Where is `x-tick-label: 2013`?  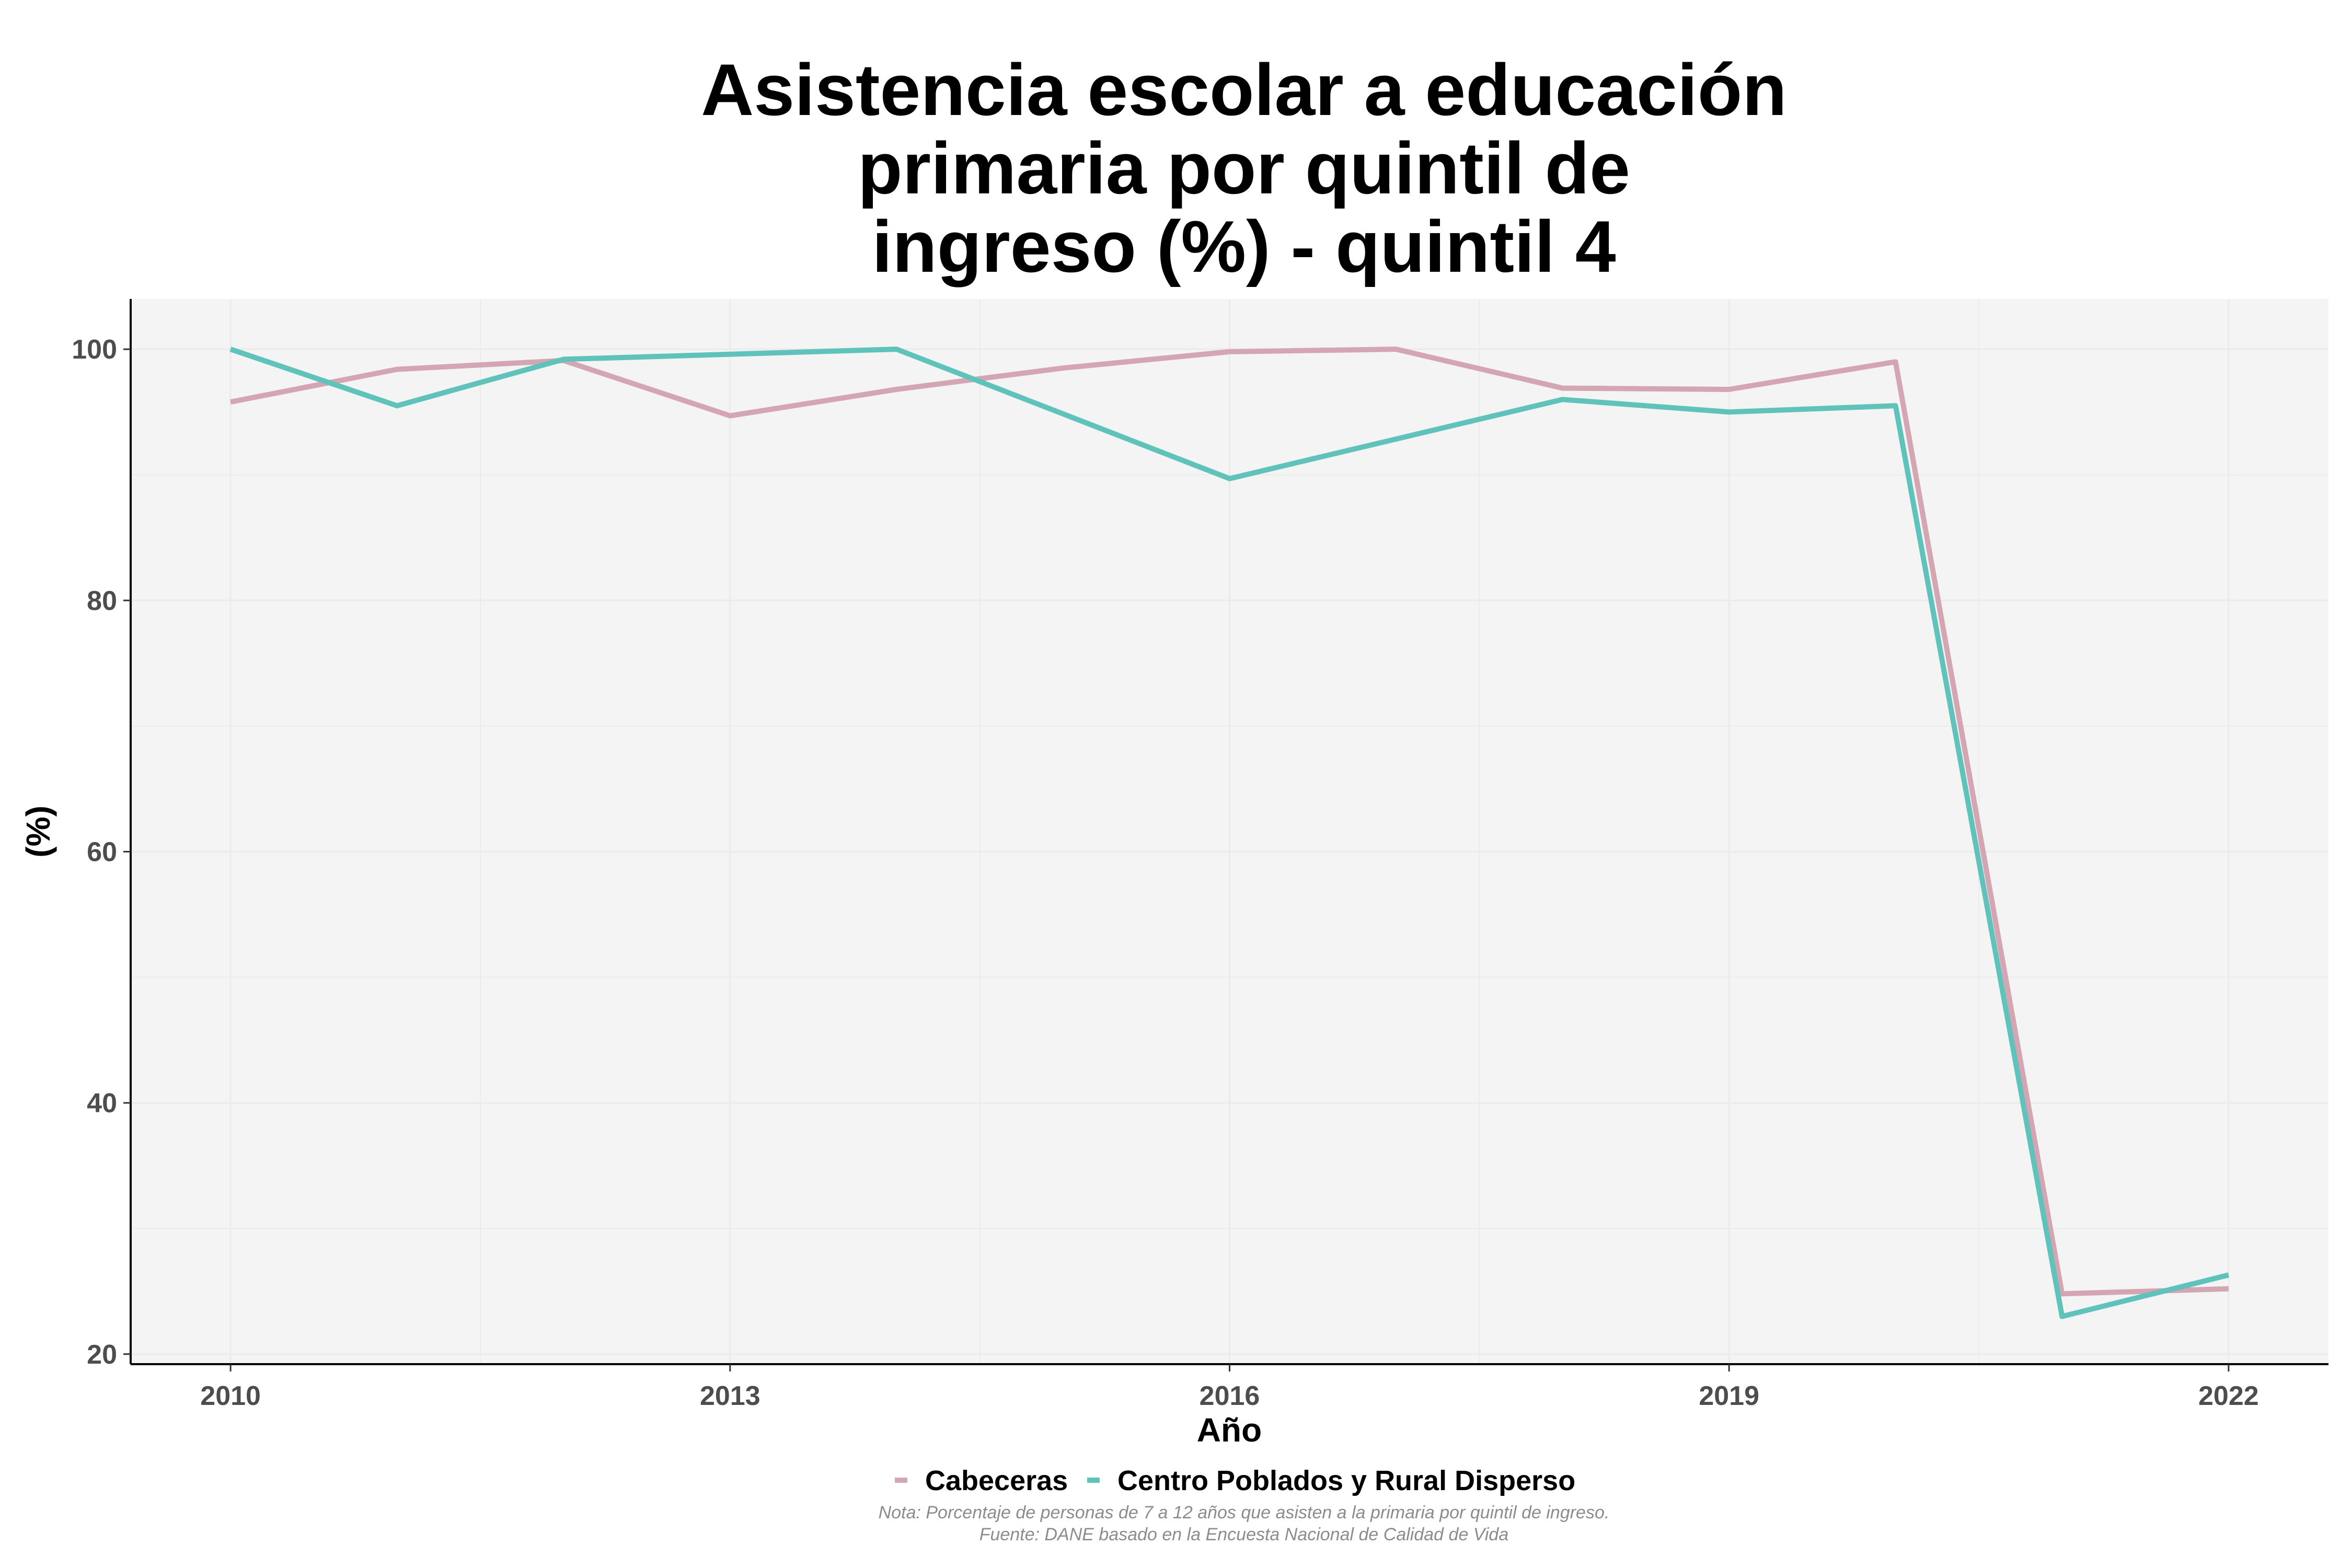
x-tick-label: 2013 is located at coordinates (730, 1396).